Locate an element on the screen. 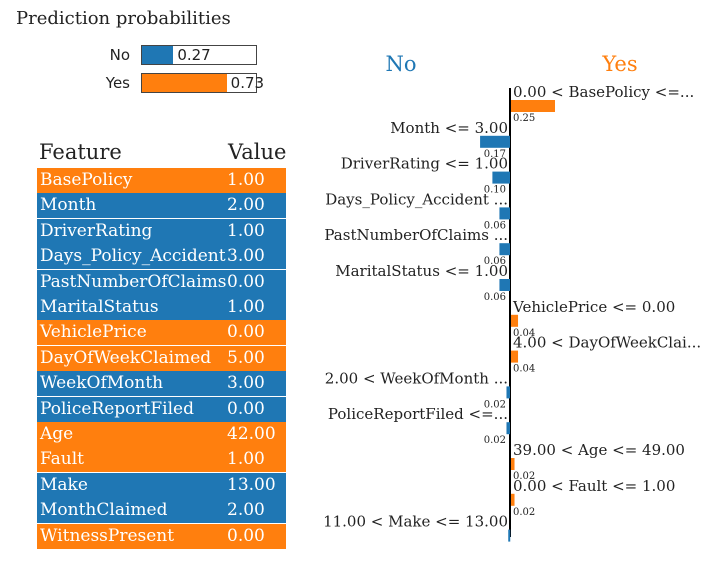 Image resolution: width=718 pixels, height=572 pixels. table-row: BasePolicy 1.00 is located at coordinates (161, 180).